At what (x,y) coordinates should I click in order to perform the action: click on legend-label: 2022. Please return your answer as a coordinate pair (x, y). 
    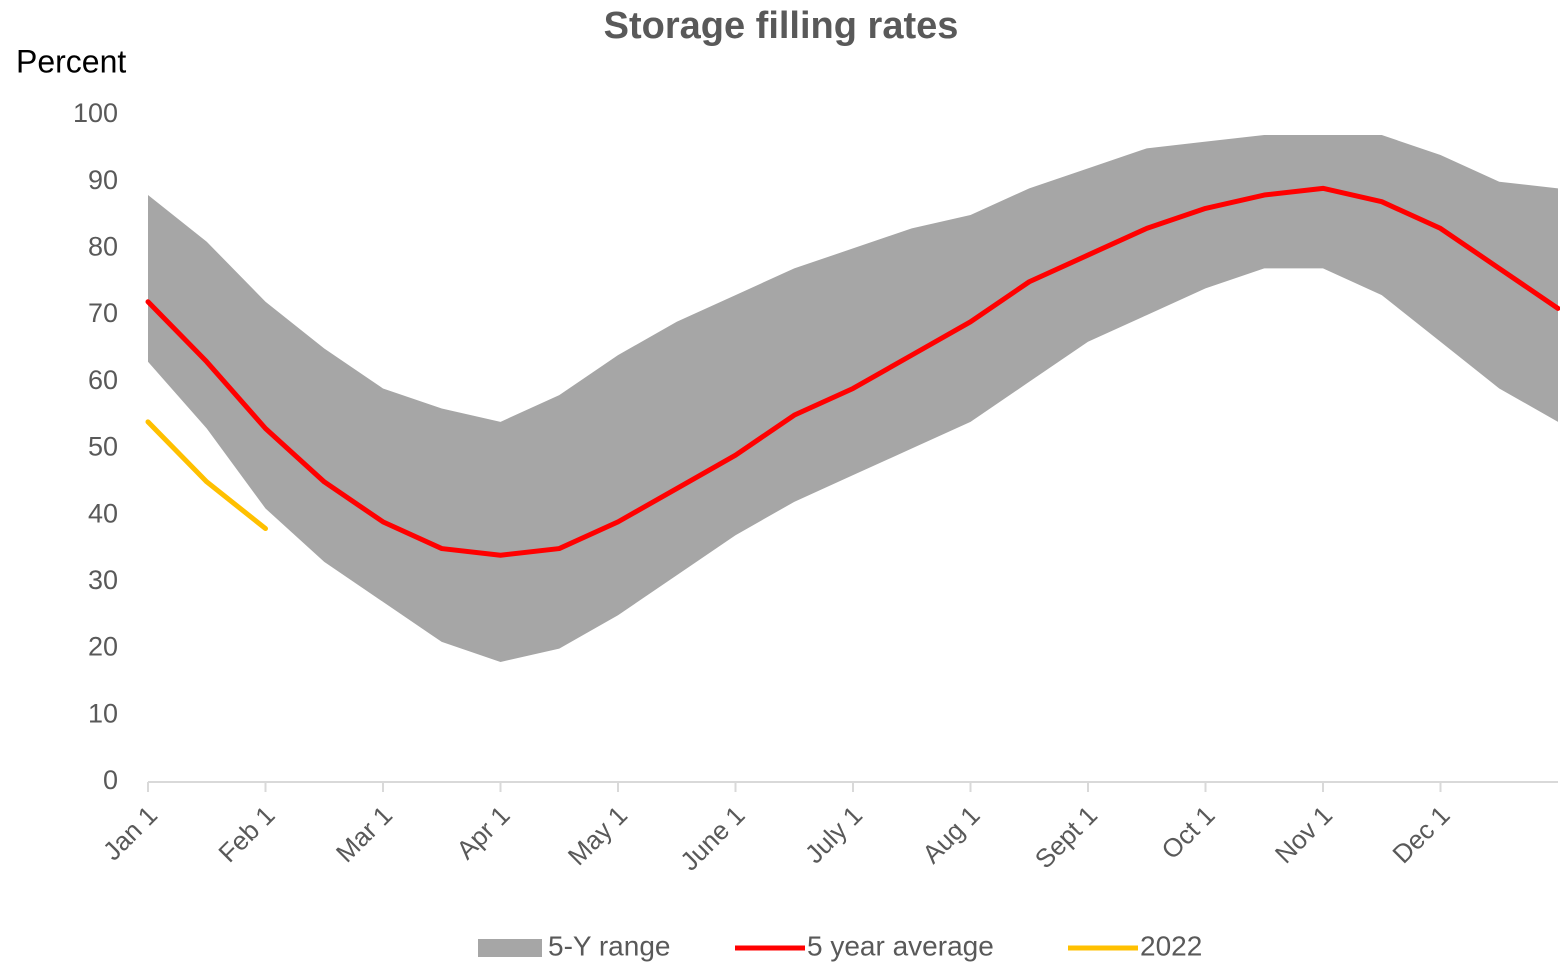
    Looking at the image, I should click on (1171, 945).